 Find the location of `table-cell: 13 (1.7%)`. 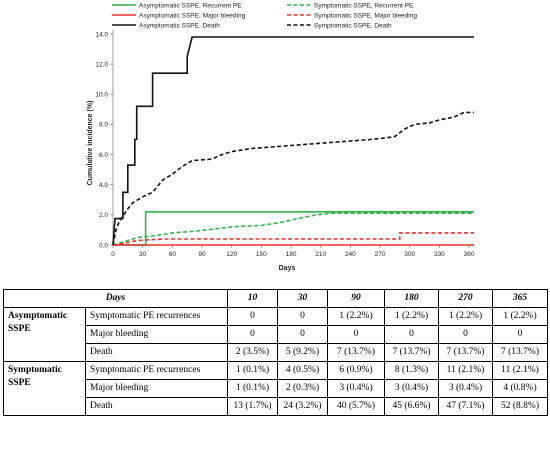

table-cell: 13 (1.7%) is located at coordinates (252, 406).